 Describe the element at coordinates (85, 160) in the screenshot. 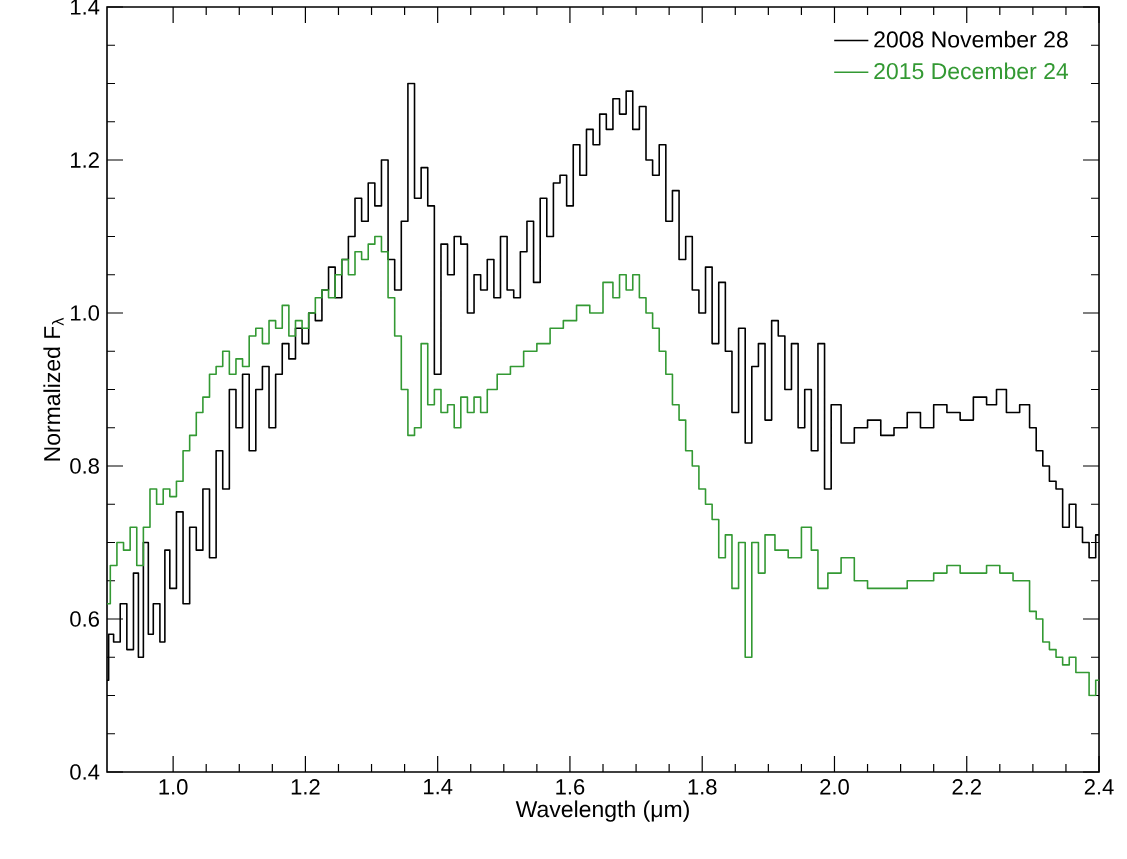

I see `y-tick-label: 1.2` at that location.